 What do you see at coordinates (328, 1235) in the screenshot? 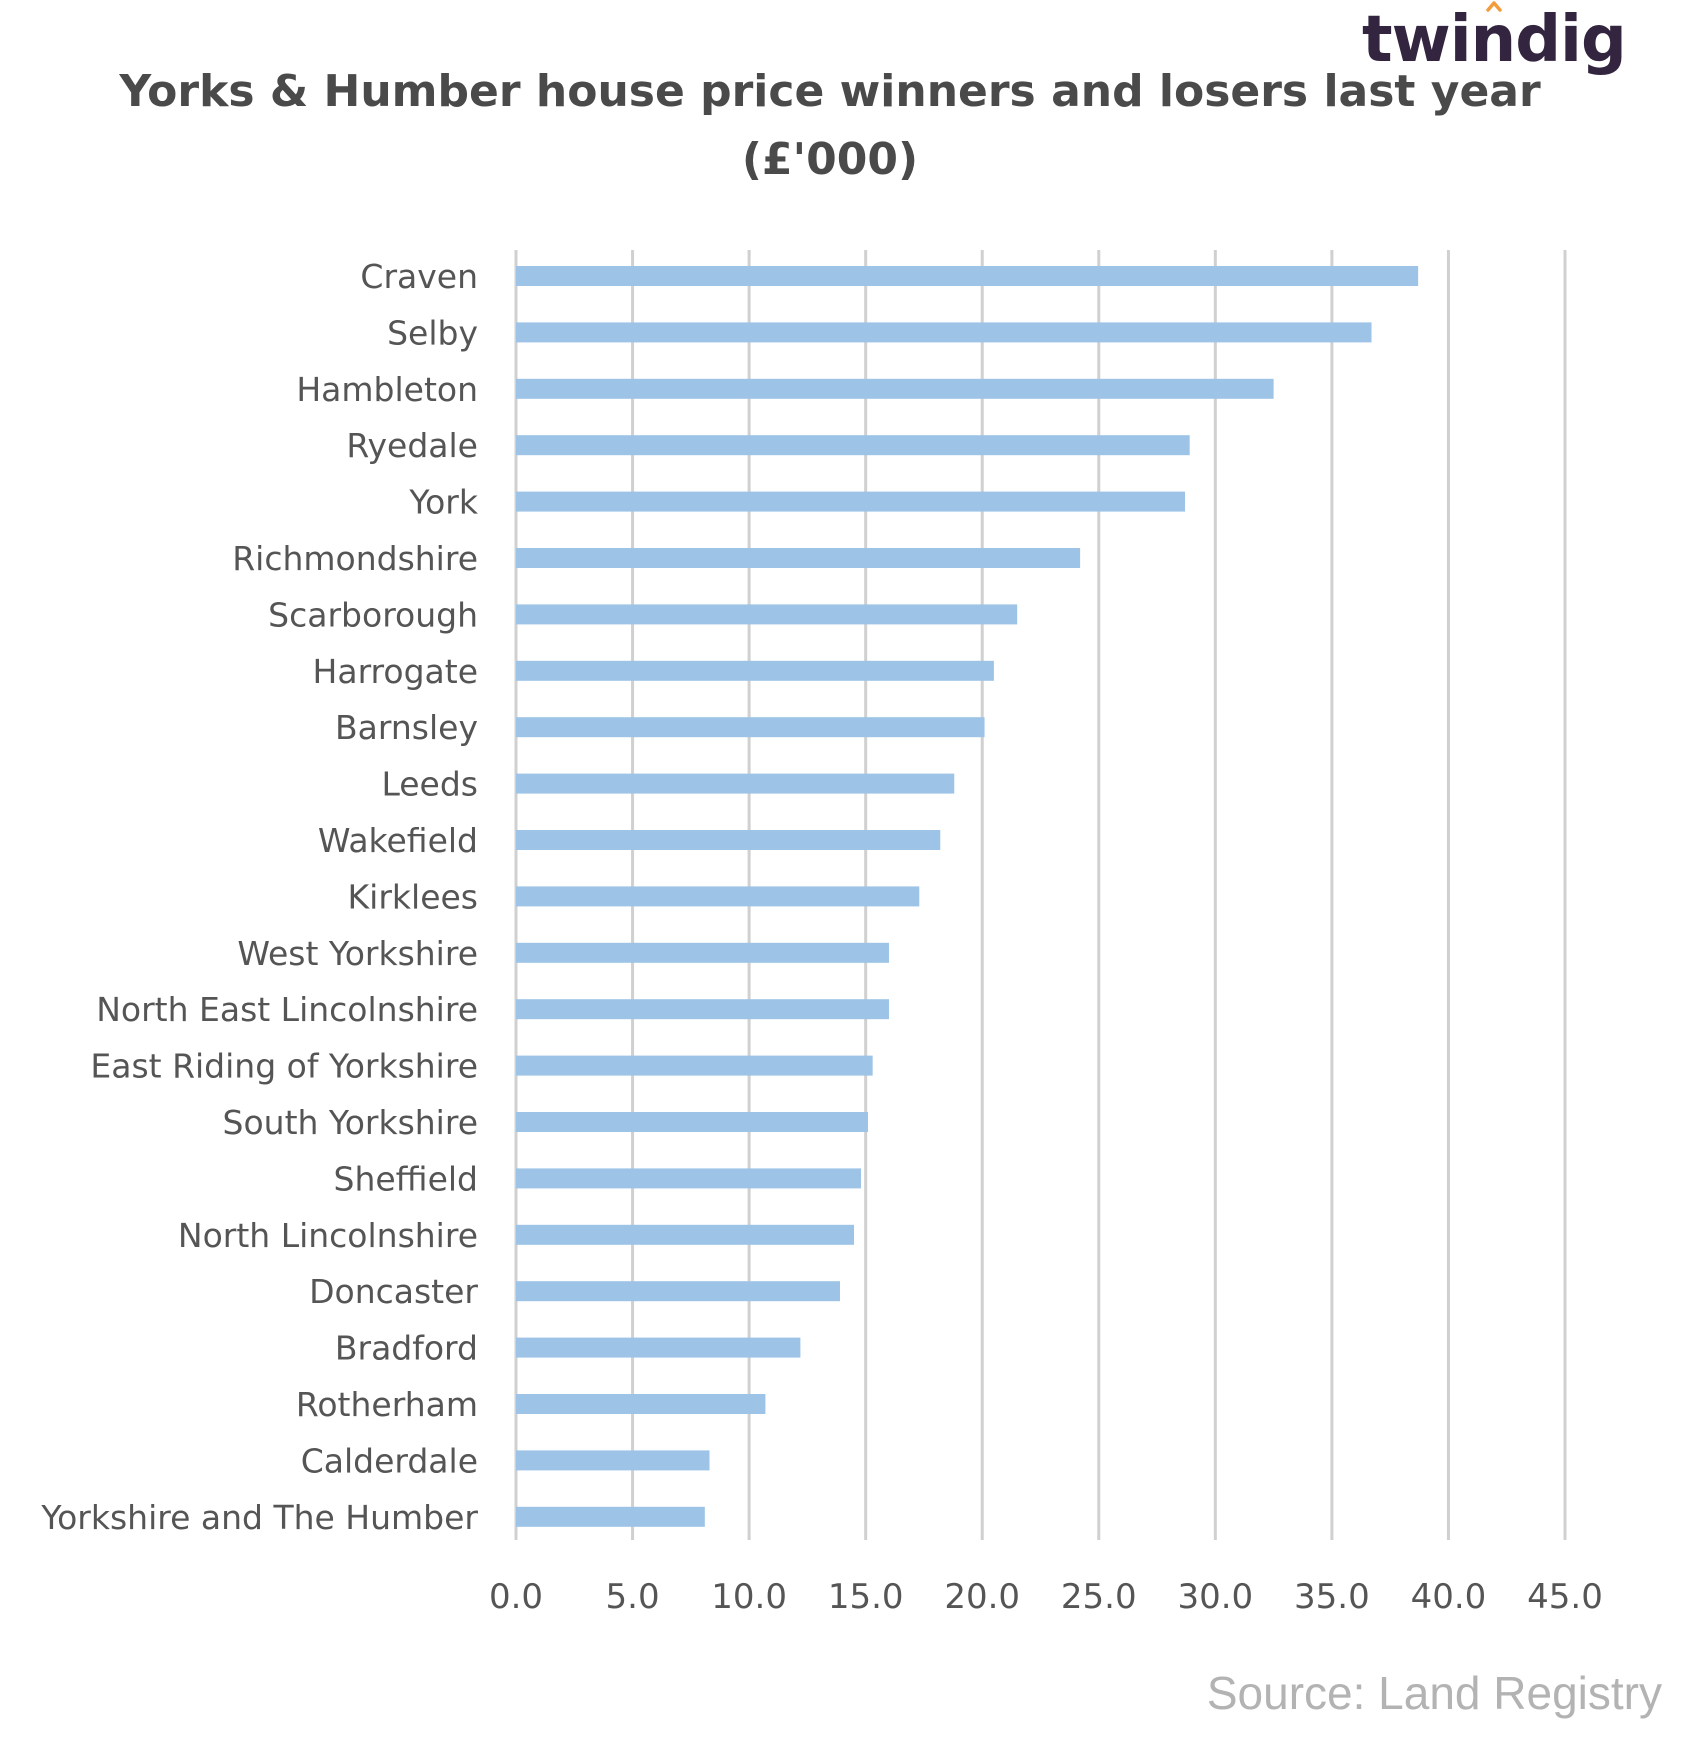
I see `category-label: North Lincolnshire` at bounding box center [328, 1235].